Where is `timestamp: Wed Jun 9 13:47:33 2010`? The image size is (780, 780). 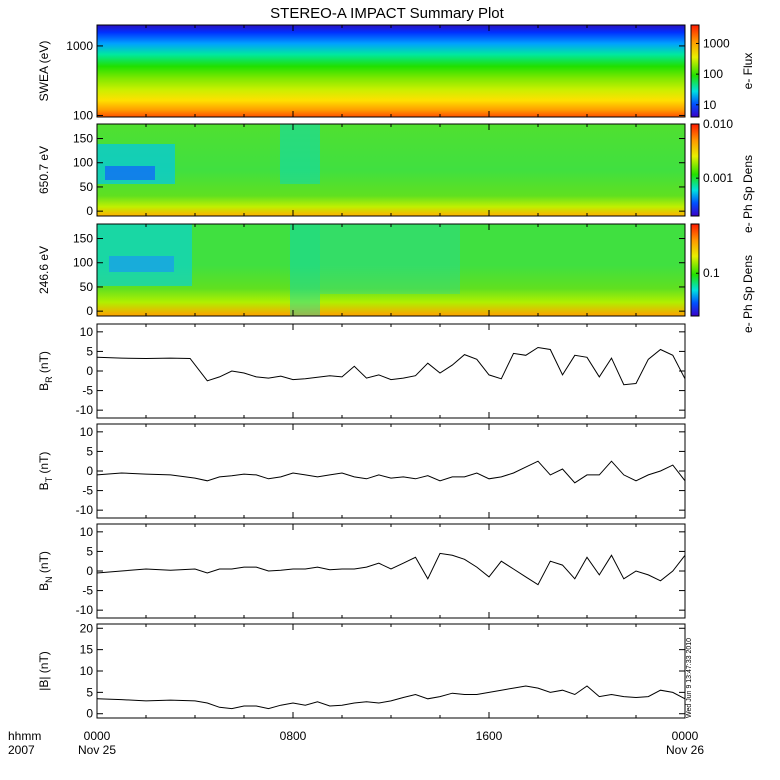
timestamp: Wed Jun 9 13:47:33 2010 is located at coordinates (689, 678).